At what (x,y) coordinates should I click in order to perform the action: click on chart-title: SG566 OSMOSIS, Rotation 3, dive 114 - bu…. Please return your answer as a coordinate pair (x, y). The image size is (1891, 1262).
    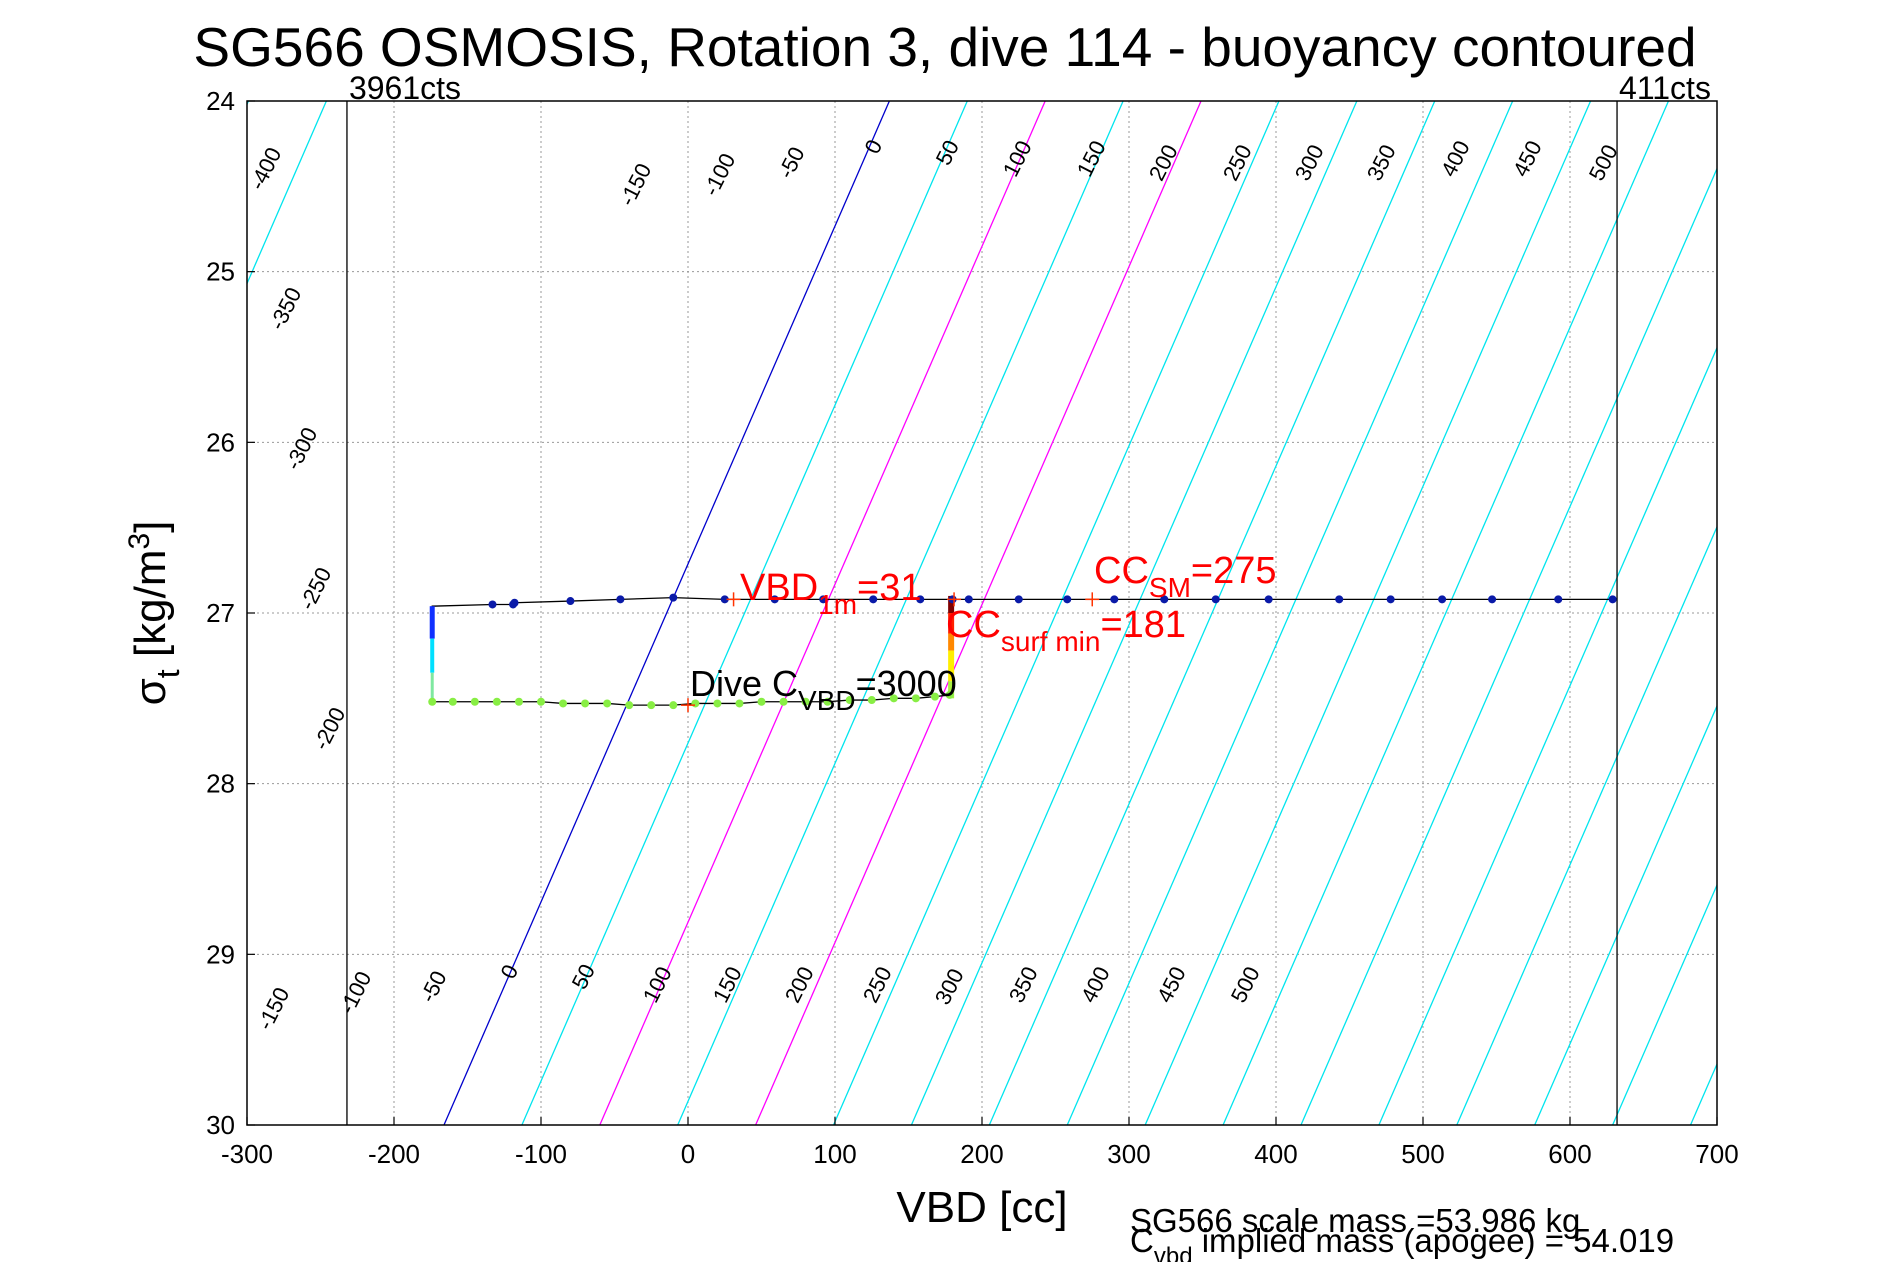
    Looking at the image, I should click on (944, 47).